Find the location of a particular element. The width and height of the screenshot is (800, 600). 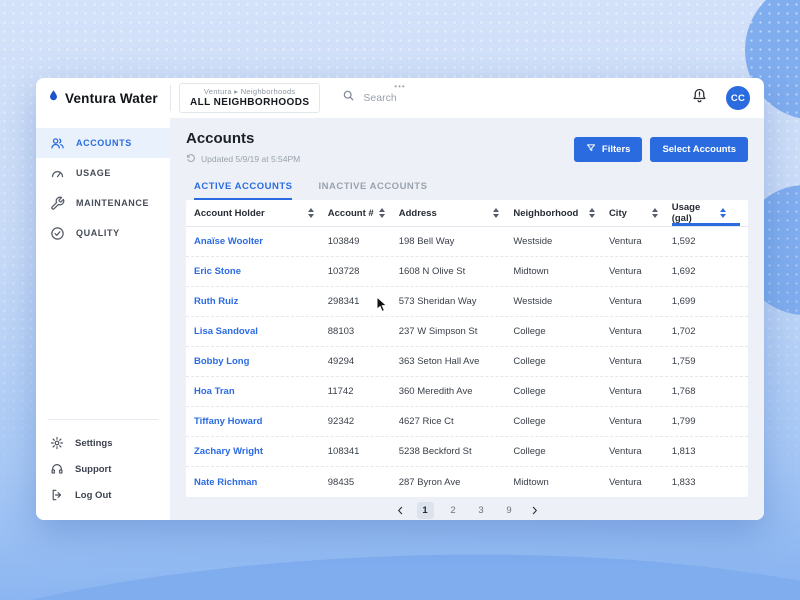

address-cell: 360 Meredith Ave is located at coordinates (435, 391).